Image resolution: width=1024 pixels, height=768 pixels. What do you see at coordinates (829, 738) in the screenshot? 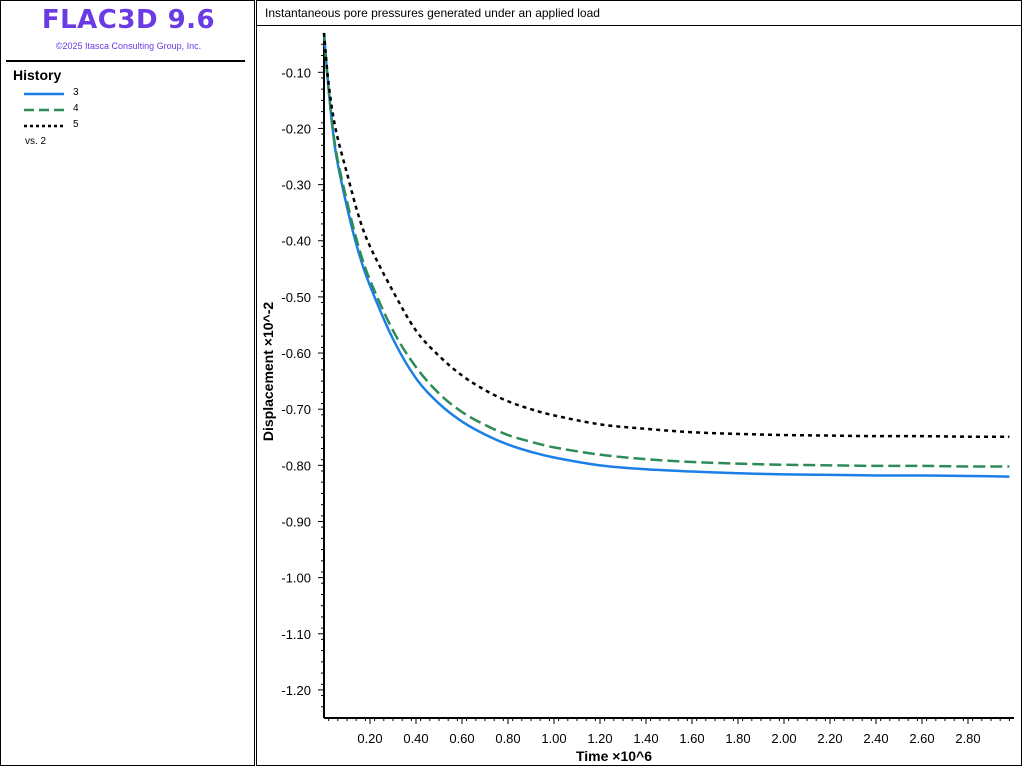
I see `x-tick-label: 2.20` at bounding box center [829, 738].